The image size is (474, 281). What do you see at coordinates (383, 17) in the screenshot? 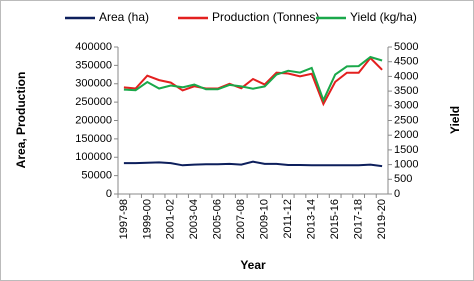
I see `legend-label: Yield (kg/ha)` at bounding box center [383, 17].